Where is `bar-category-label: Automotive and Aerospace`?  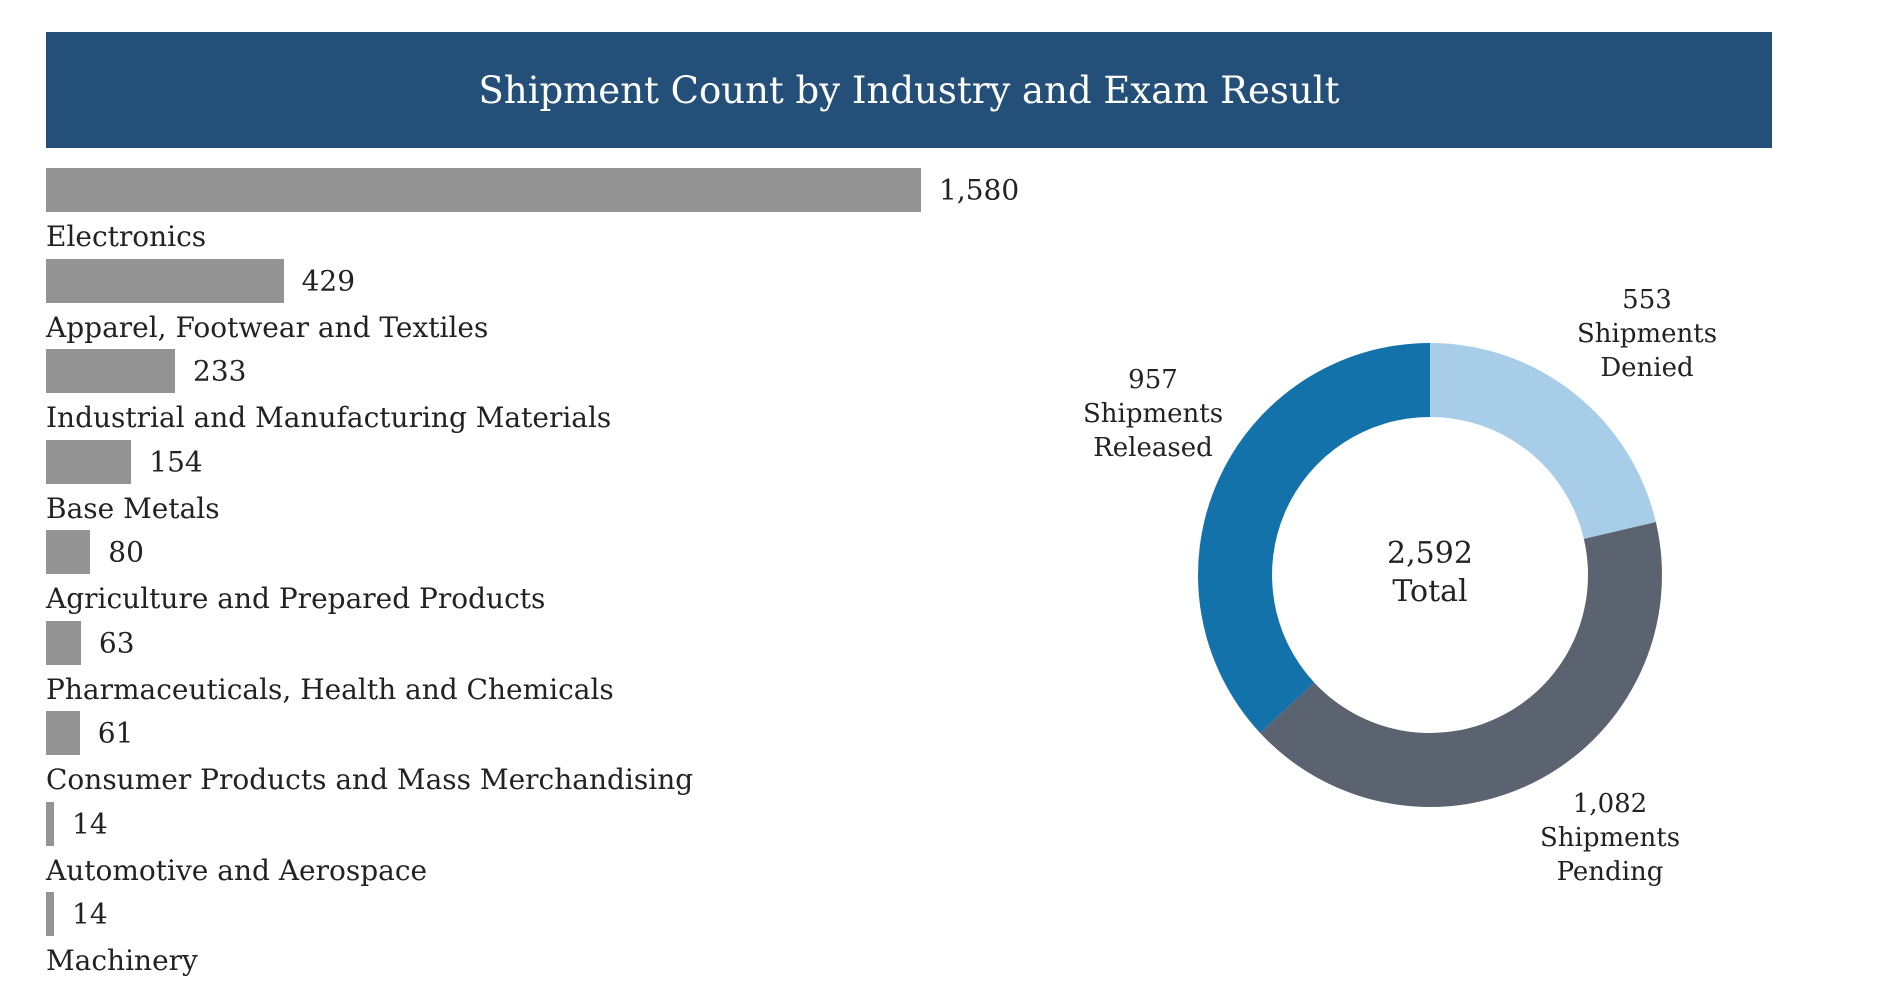 bar-category-label: Automotive and Aerospace is located at coordinates (237, 870).